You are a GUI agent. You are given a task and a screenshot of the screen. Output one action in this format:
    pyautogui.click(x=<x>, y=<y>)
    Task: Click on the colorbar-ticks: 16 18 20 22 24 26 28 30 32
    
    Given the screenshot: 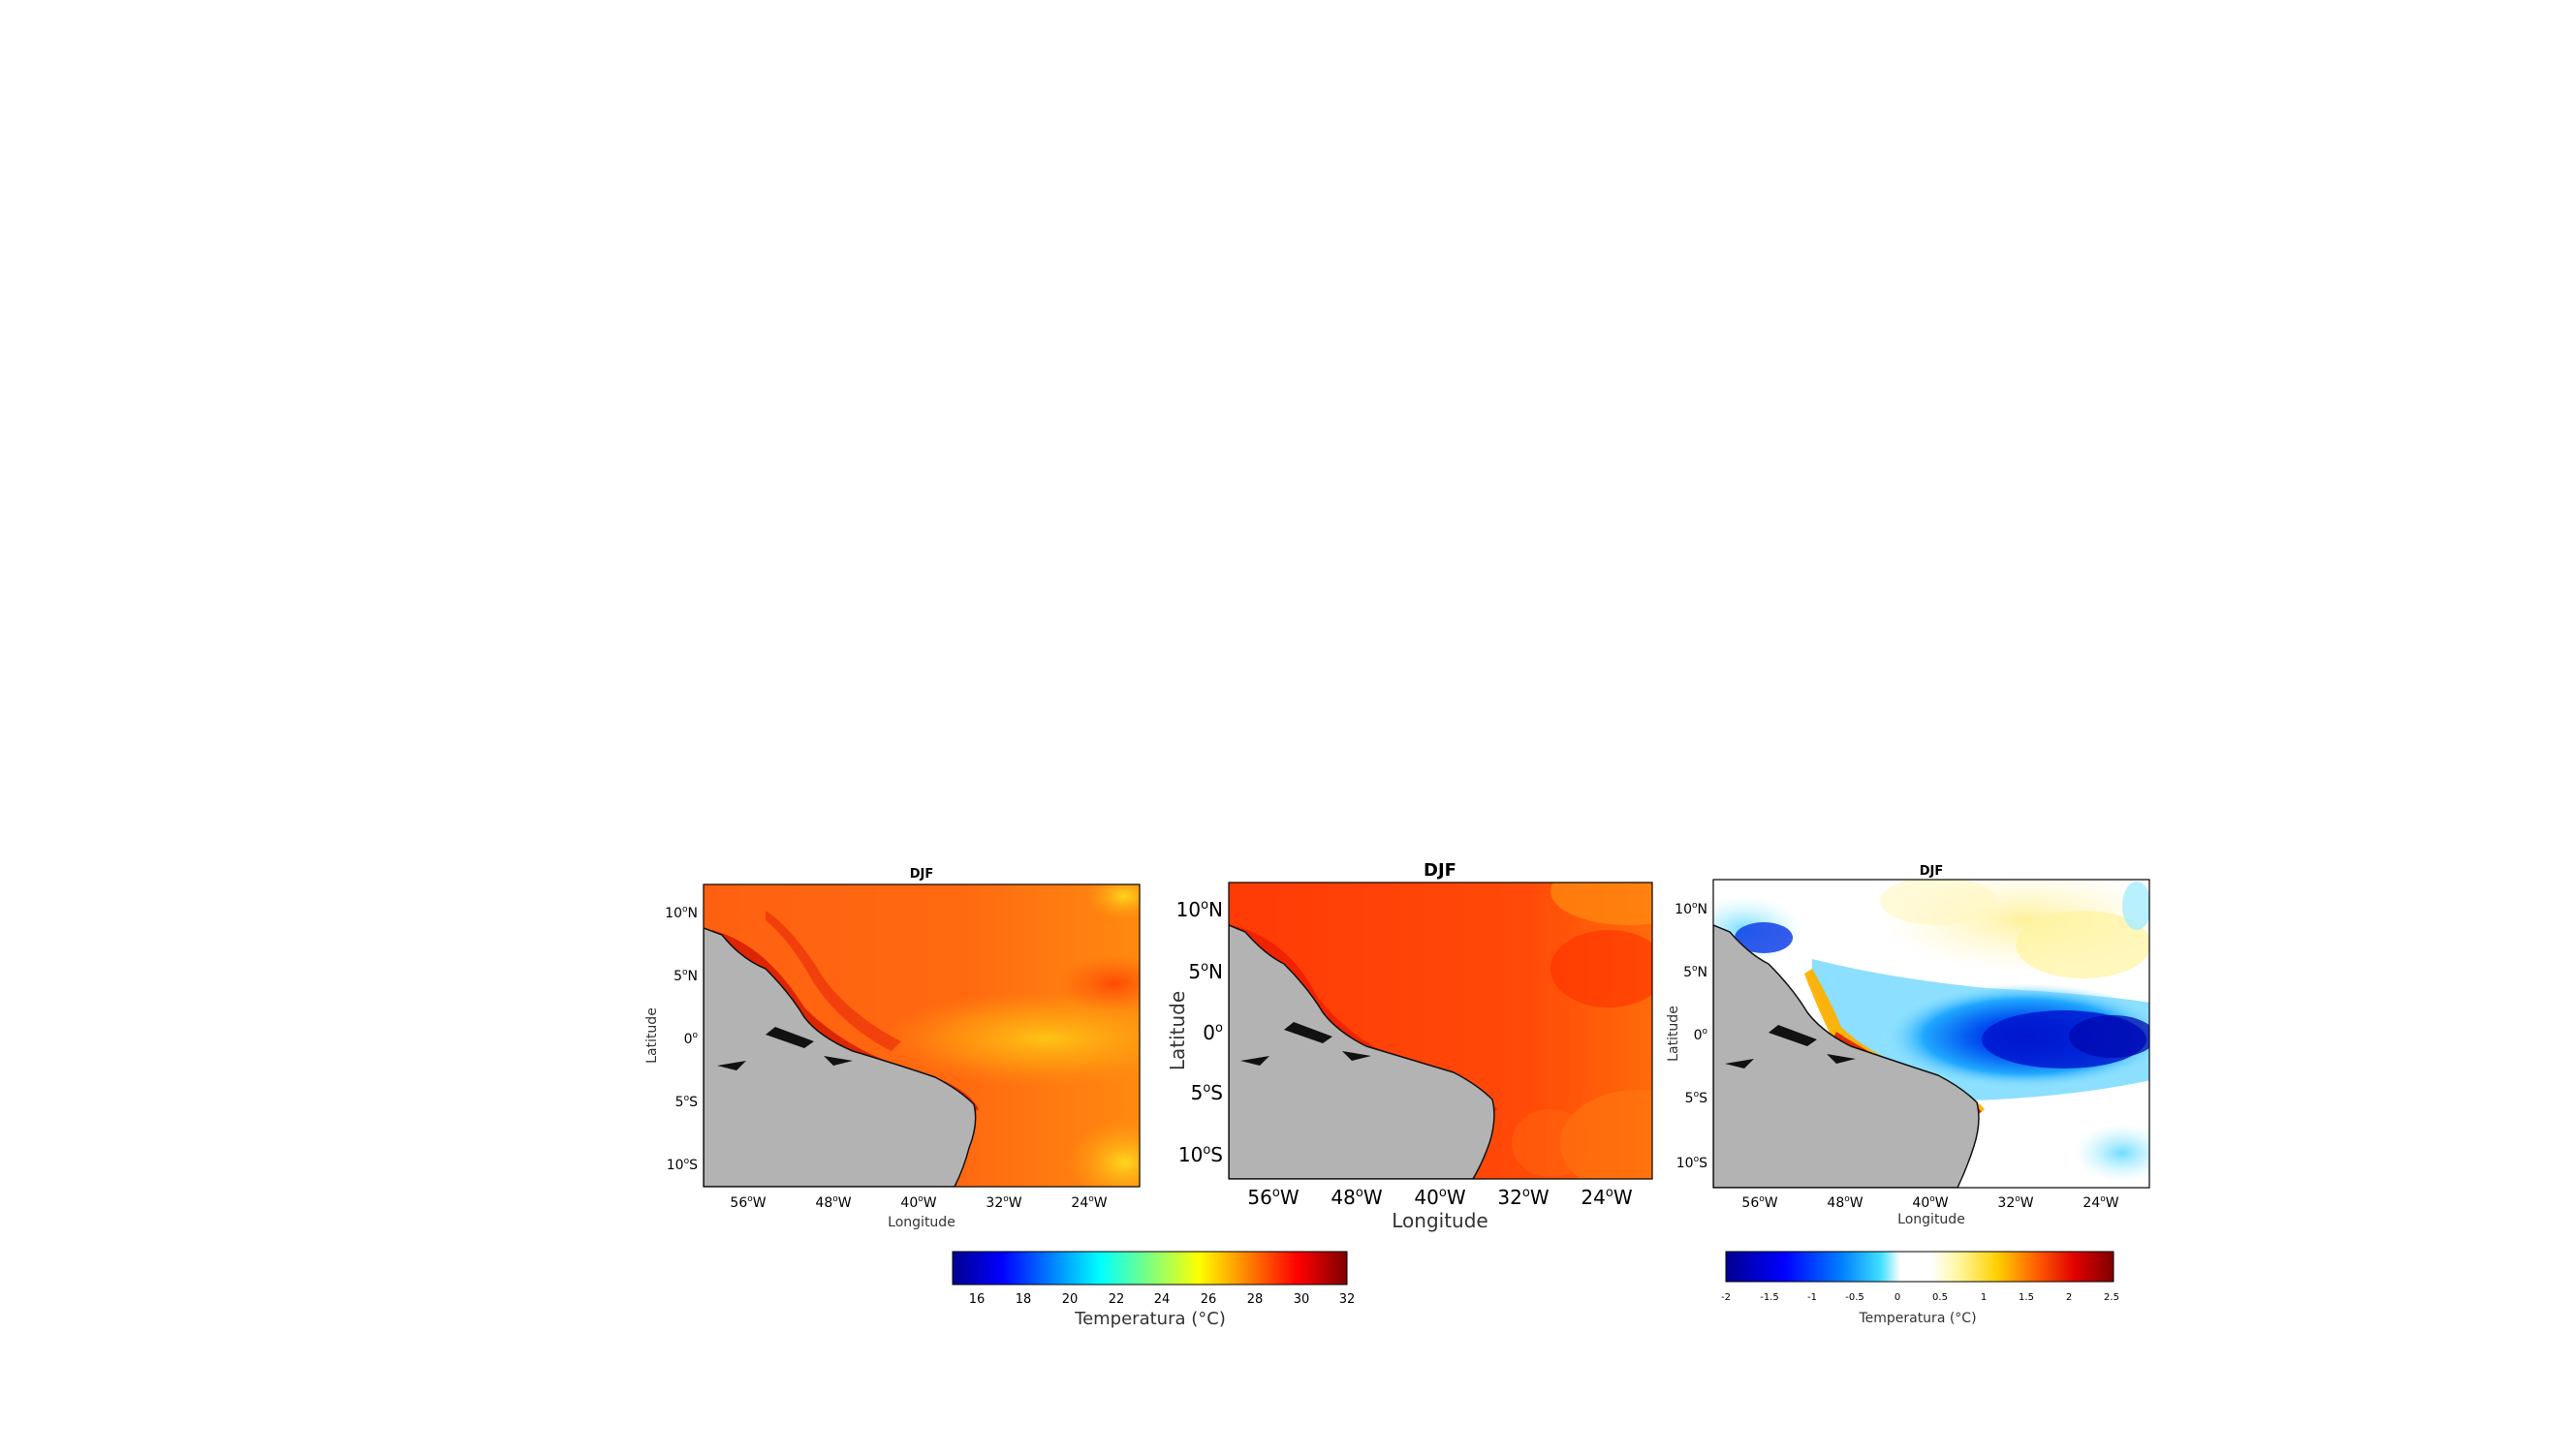 What is the action you would take?
    pyautogui.click(x=1162, y=1299)
    